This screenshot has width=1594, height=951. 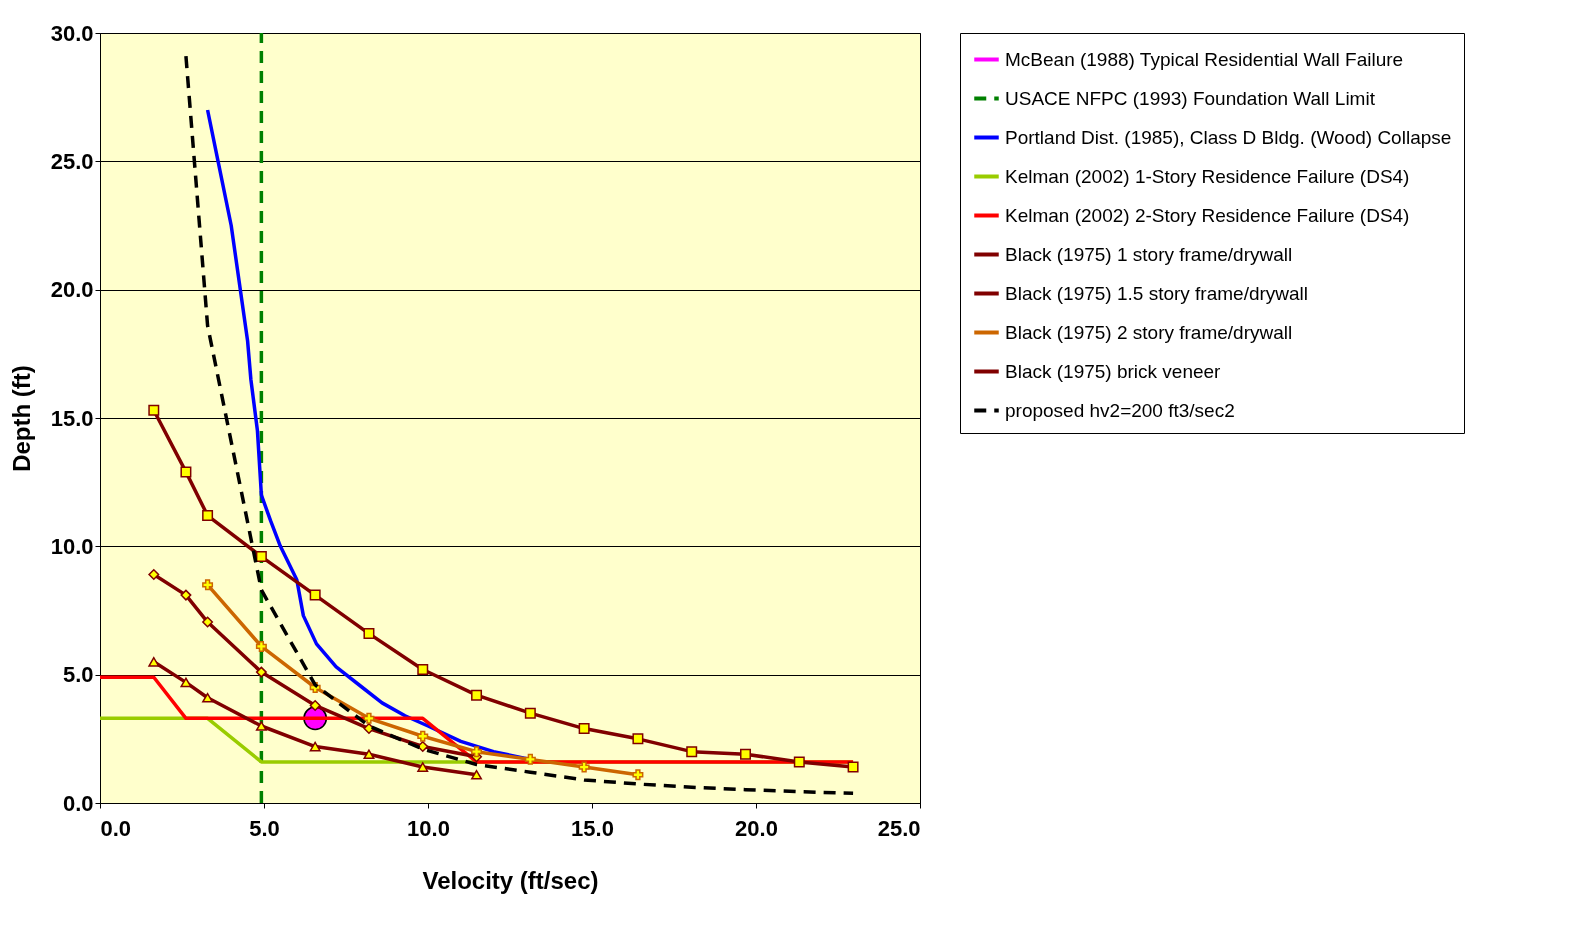 I want to click on y-tick-label: 10.0, so click(x=72, y=546).